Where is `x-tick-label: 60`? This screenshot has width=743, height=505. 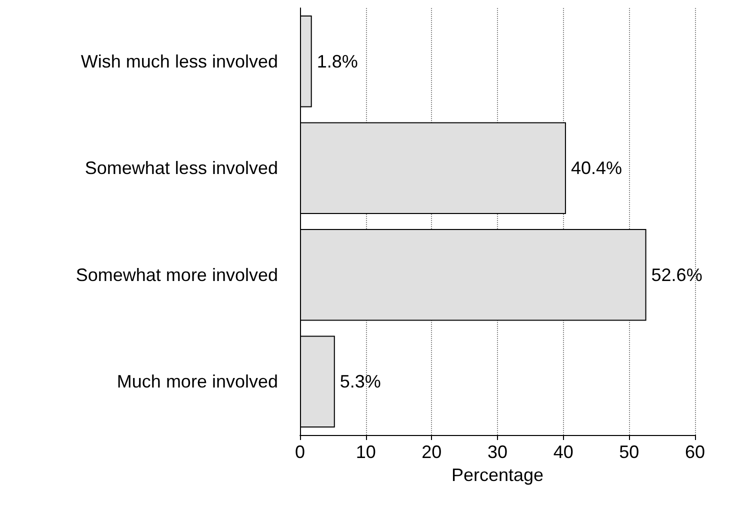
x-tick-label: 60 is located at coordinates (695, 452).